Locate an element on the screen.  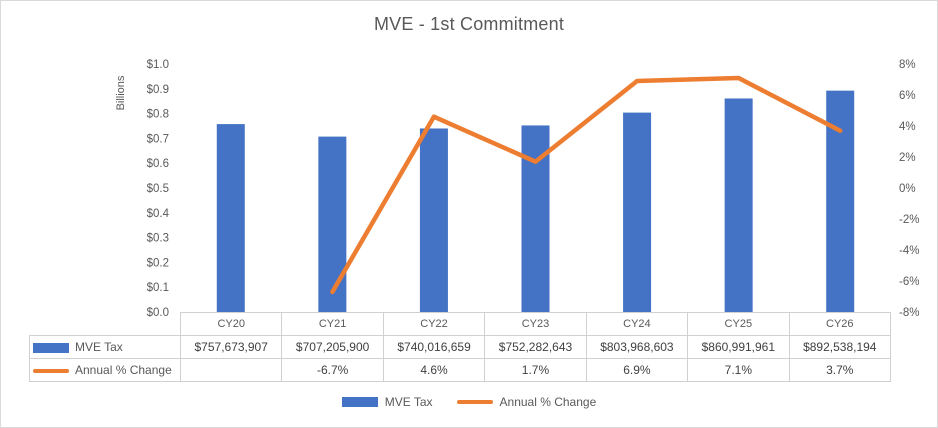
series-label-cell: Annual % Change is located at coordinates (105, 370).